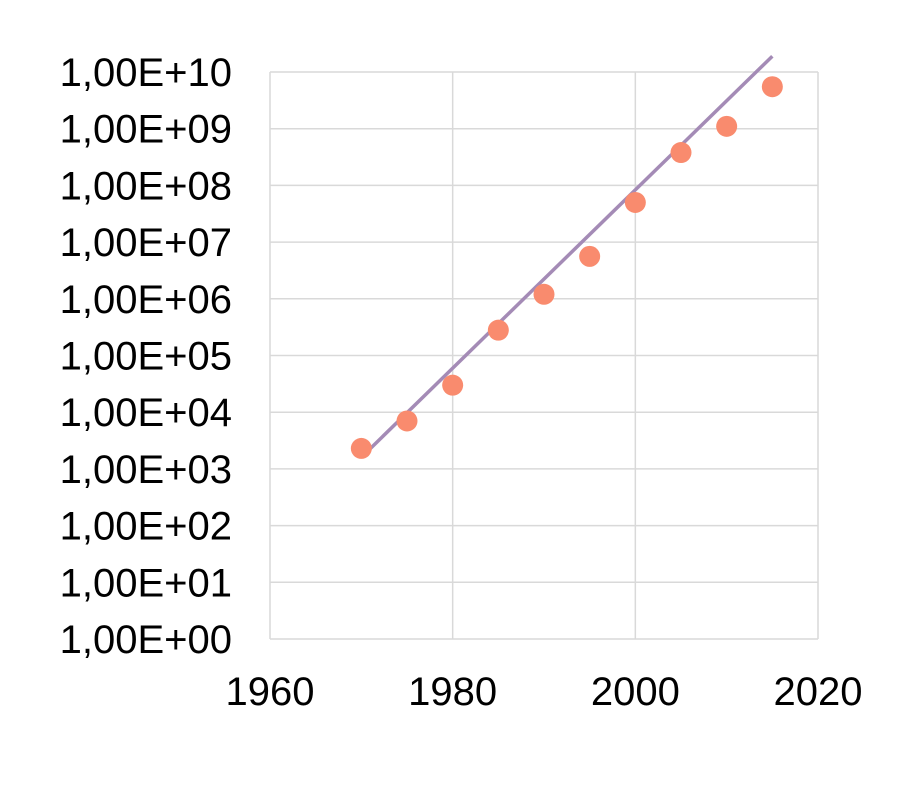  Describe the element at coordinates (452, 692) in the screenshot. I see `x-tick-label: 1980` at that location.